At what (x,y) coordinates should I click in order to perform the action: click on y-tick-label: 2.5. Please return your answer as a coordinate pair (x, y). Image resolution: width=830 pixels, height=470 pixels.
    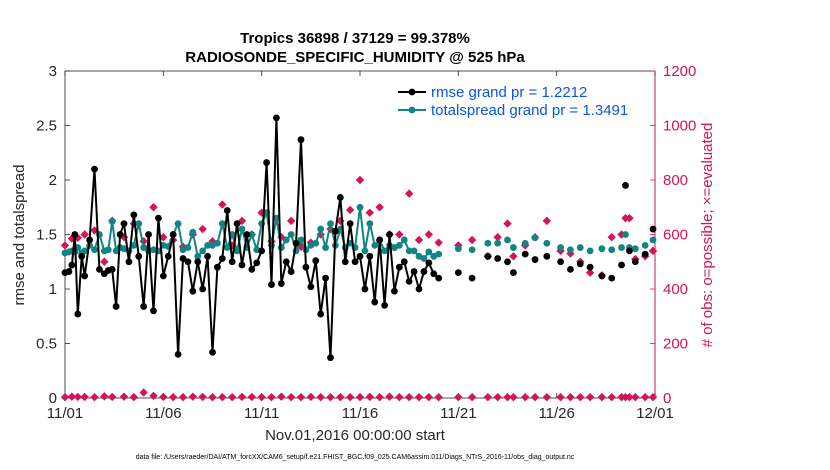
    Looking at the image, I should click on (46, 126).